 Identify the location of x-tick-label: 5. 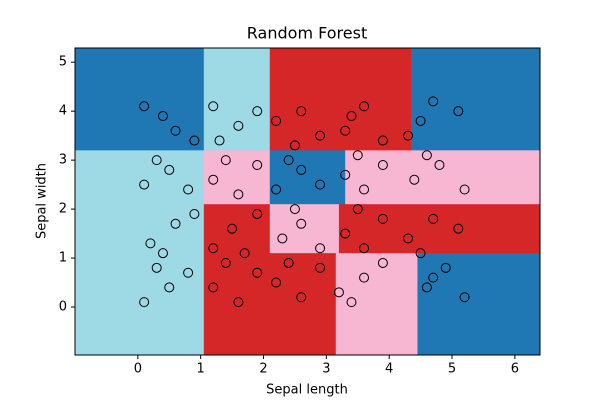
(452, 369).